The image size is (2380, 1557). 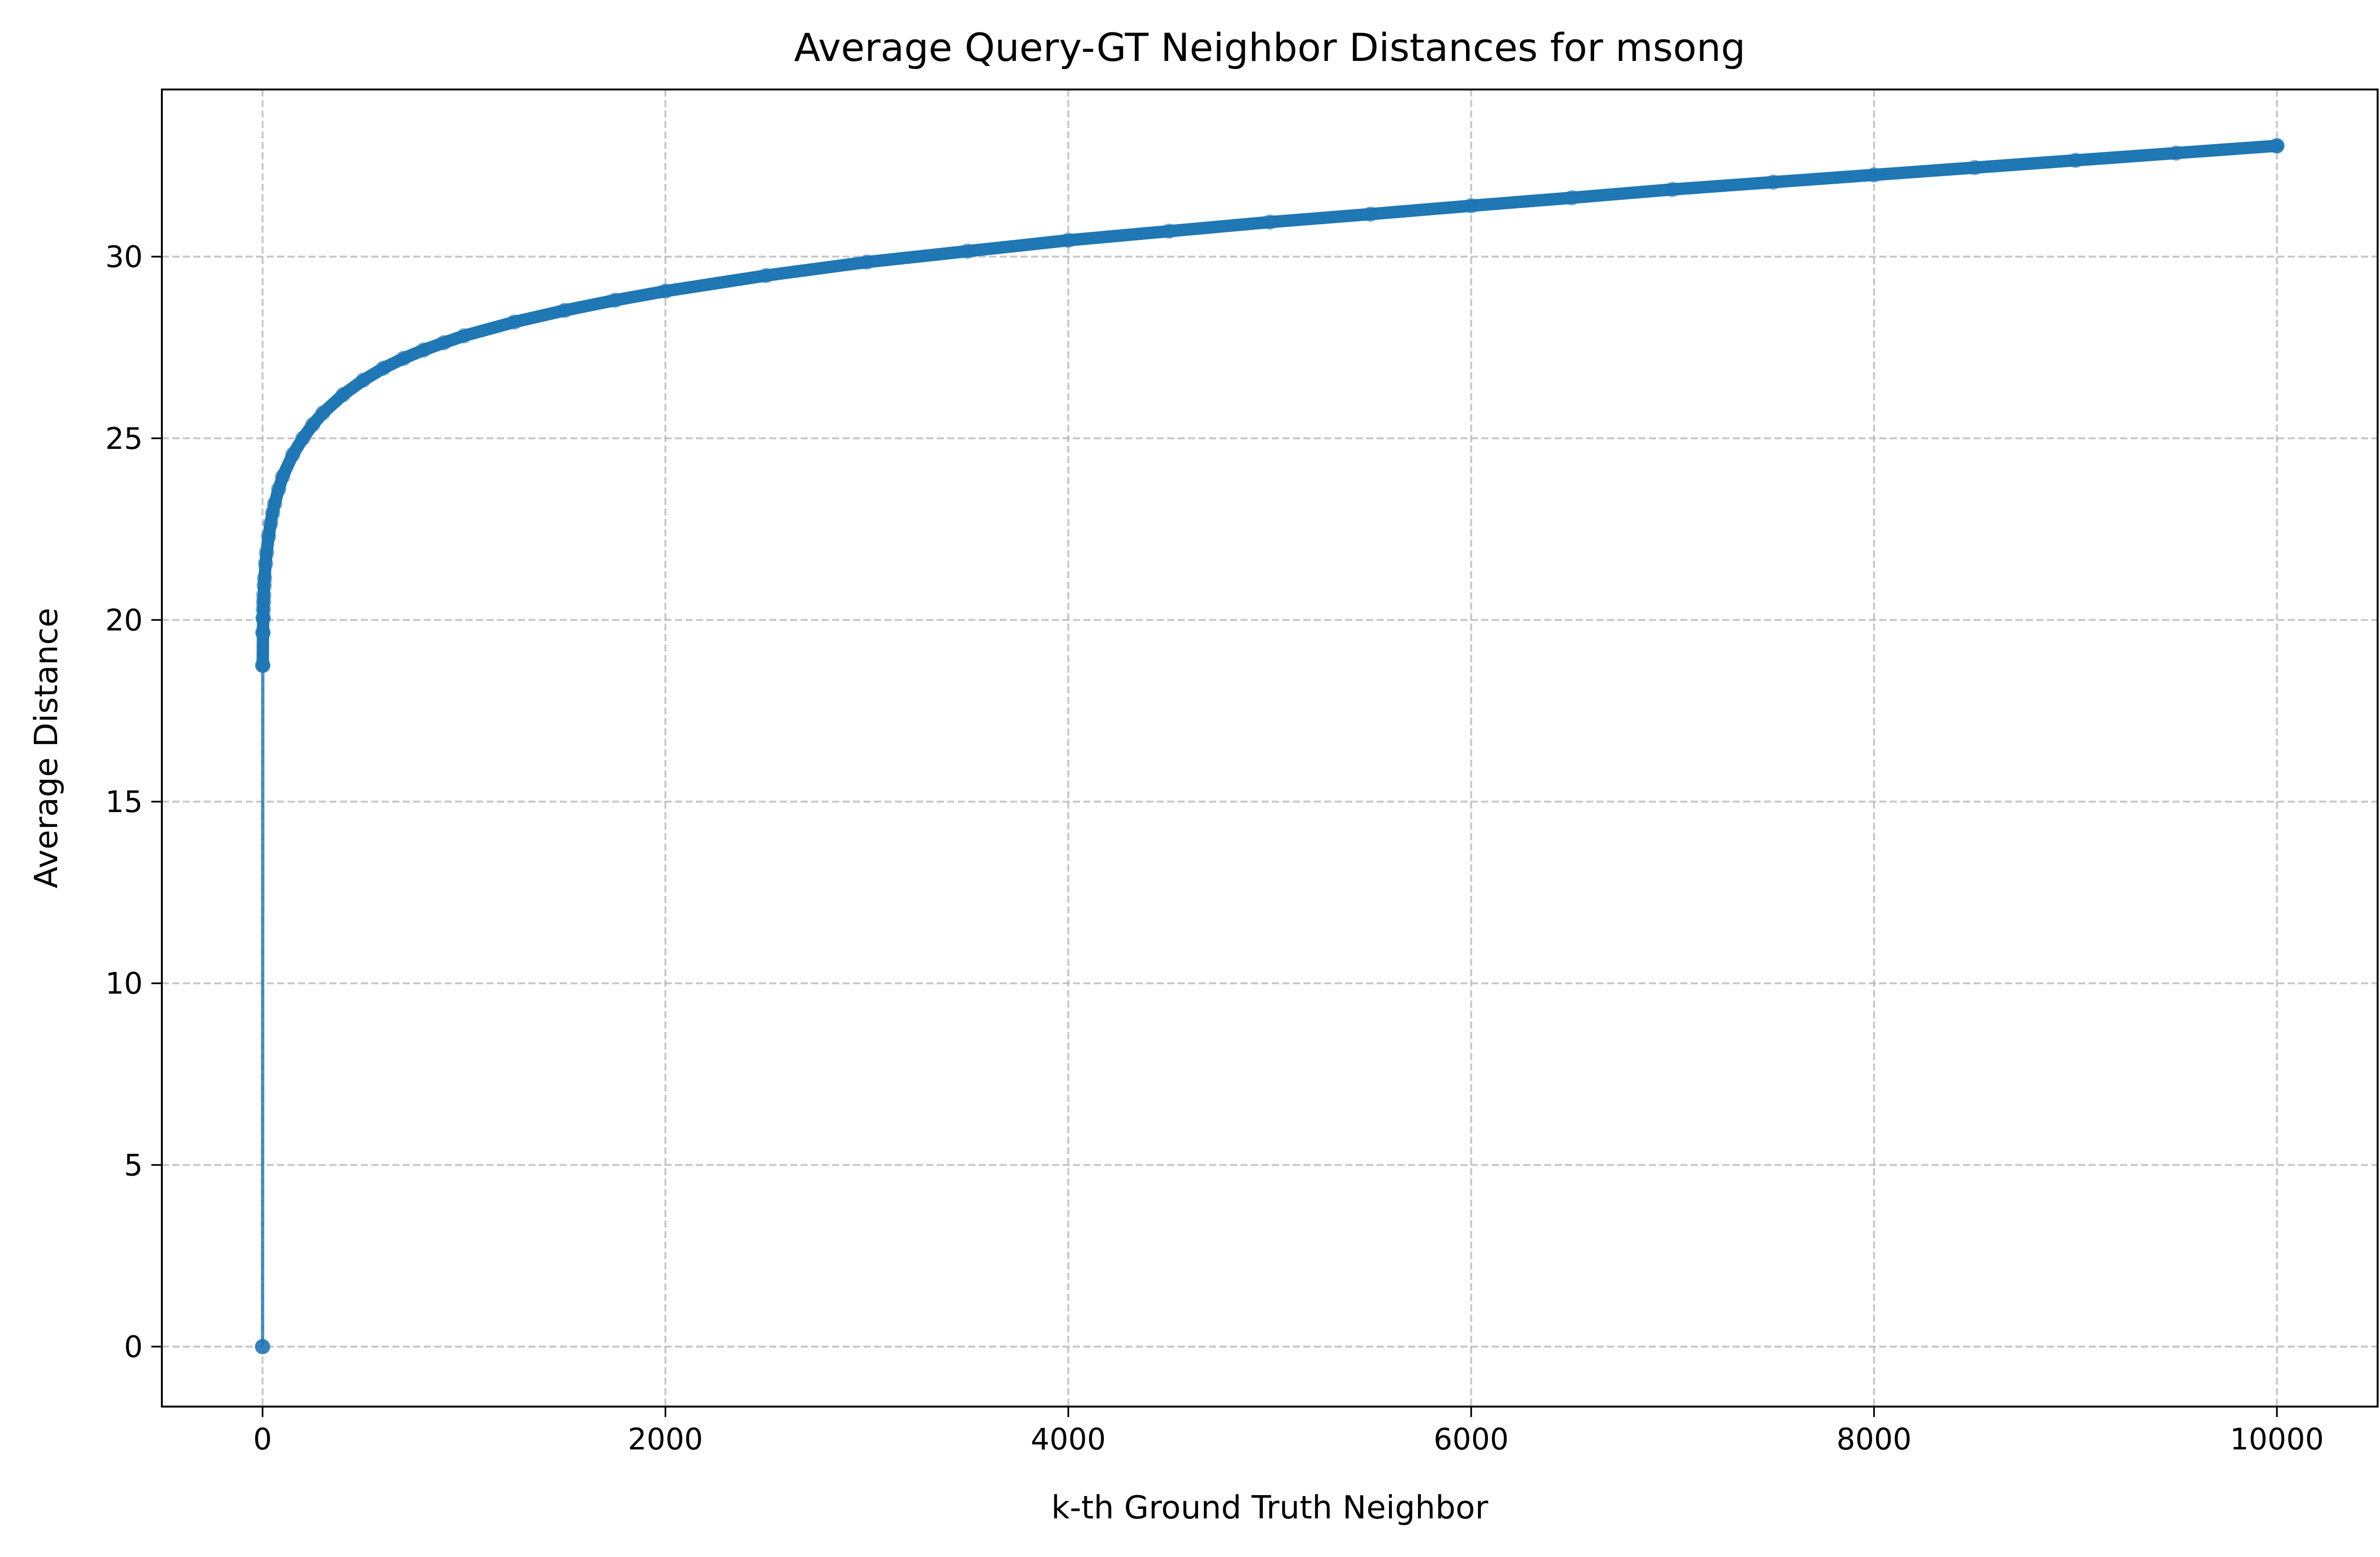 I want to click on y-tick-label: 15, so click(x=124, y=802).